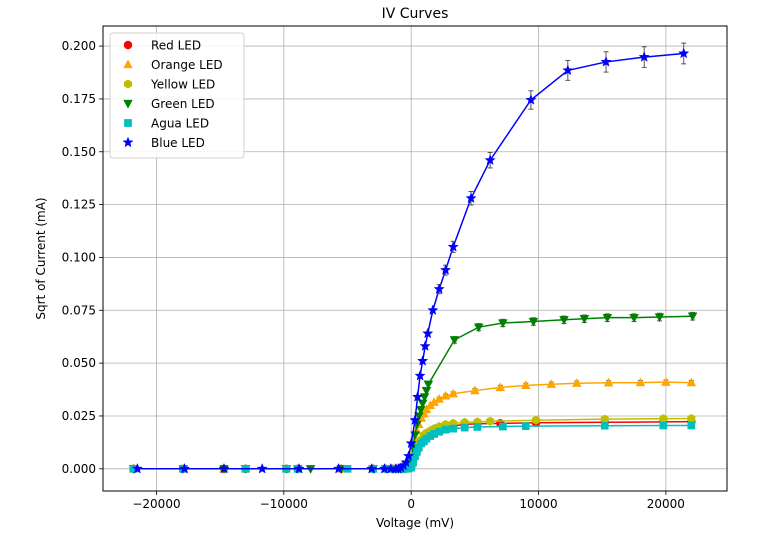 This screenshot has height=551, width=760. Describe the element at coordinates (284, 504) in the screenshot. I see `x-tick-label: −10000` at that location.